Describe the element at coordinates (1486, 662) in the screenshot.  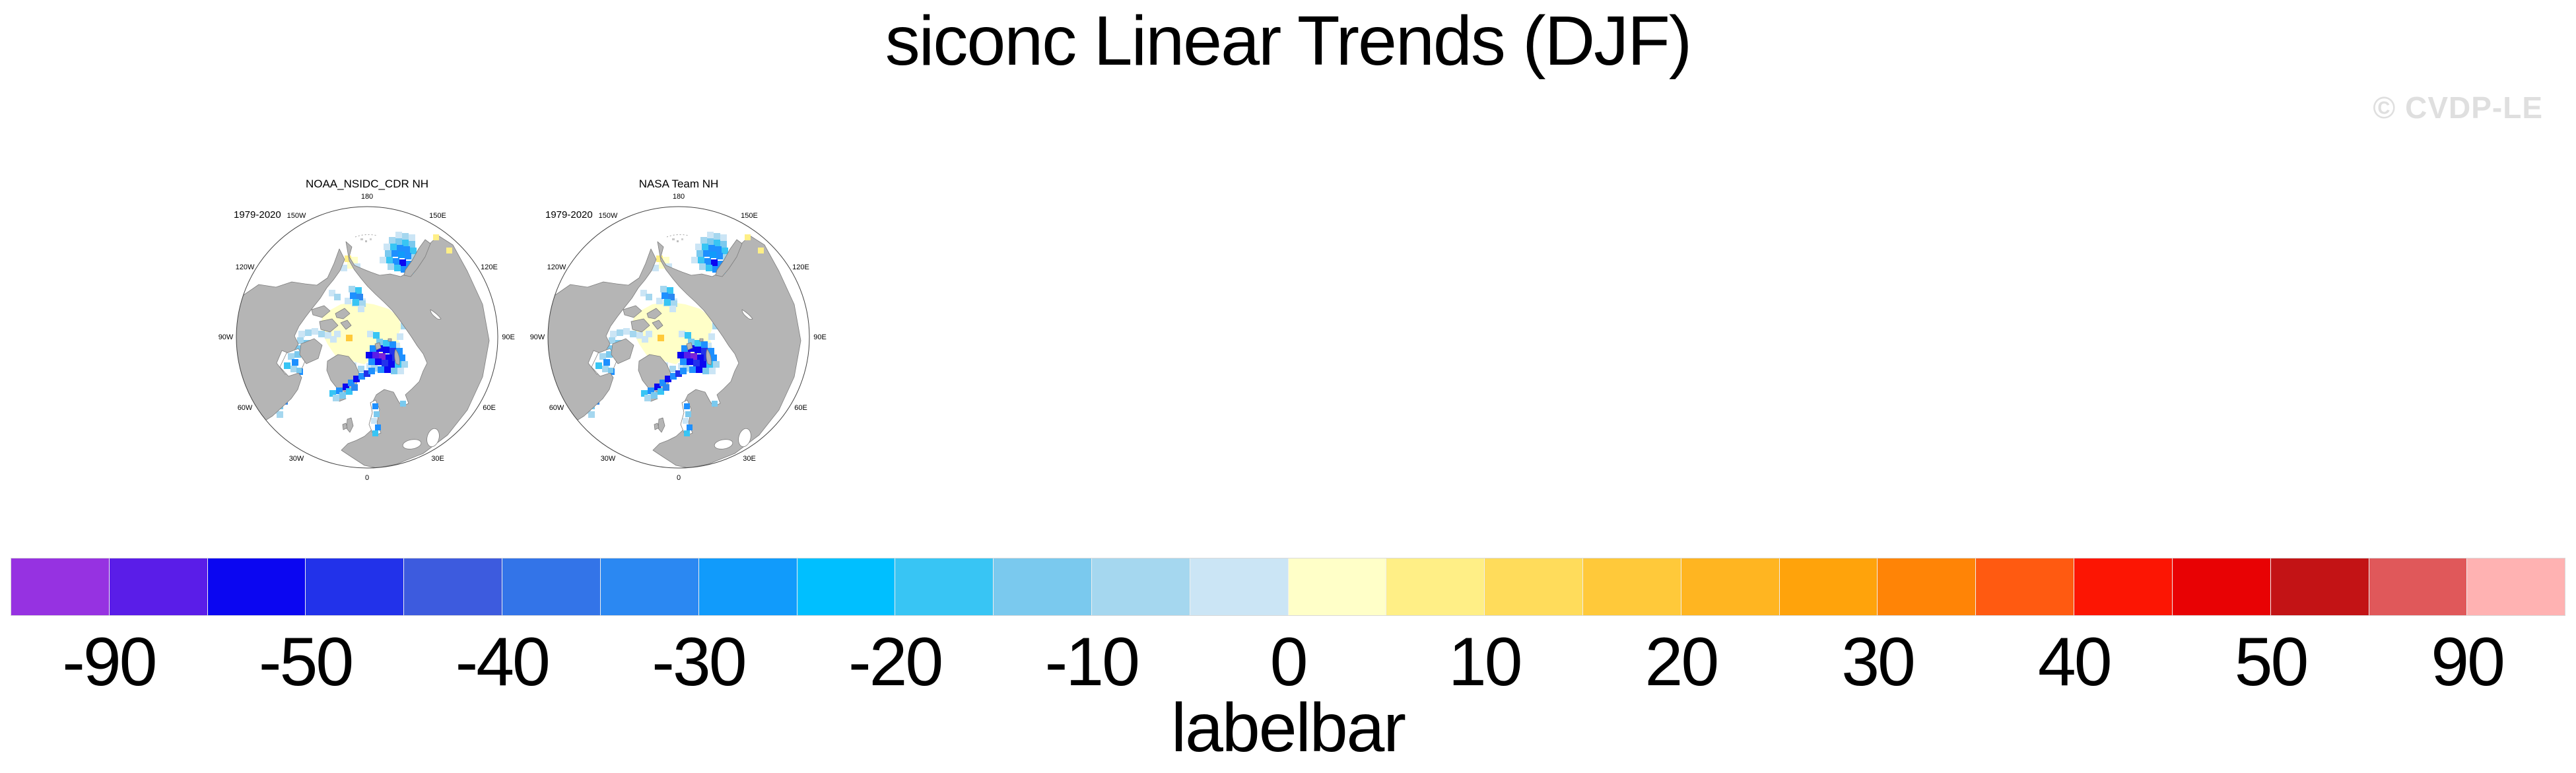
I see `colorbar-tick-label: 10` at that location.